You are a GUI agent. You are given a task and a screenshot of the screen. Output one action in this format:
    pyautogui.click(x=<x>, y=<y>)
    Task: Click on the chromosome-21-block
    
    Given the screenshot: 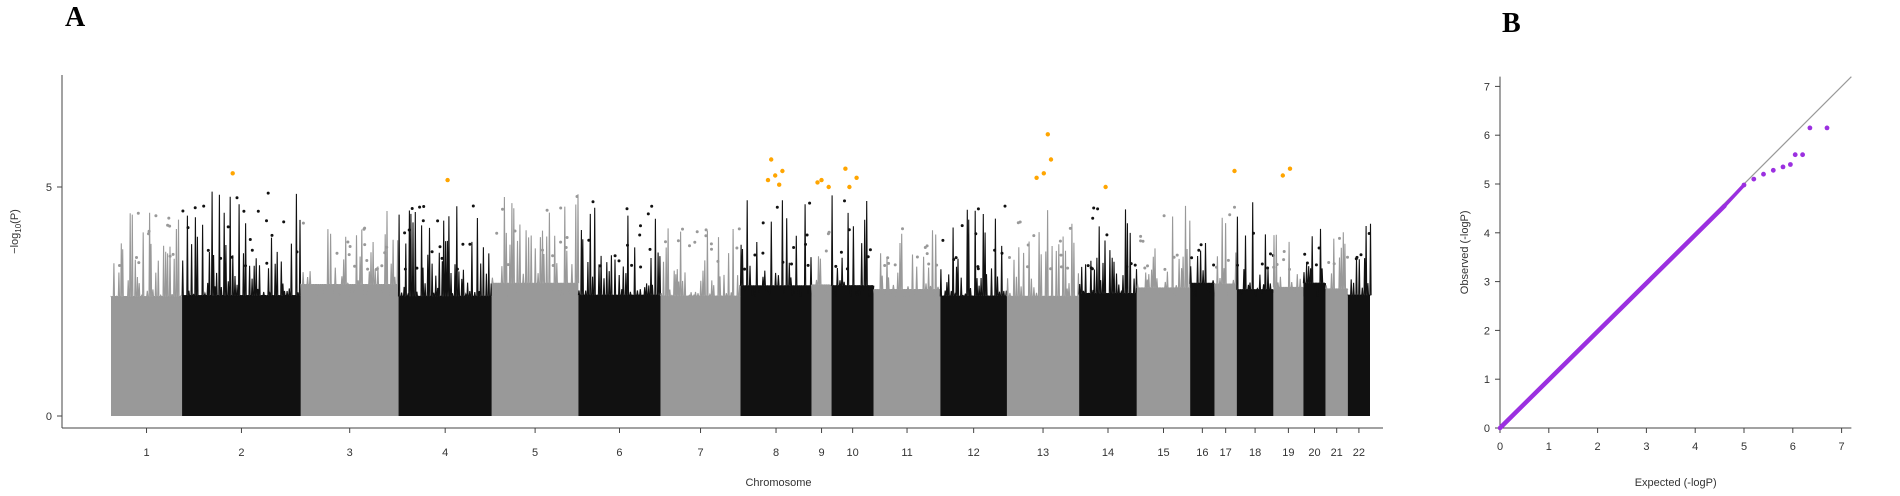 What is the action you would take?
    pyautogui.click(x=1337, y=324)
    